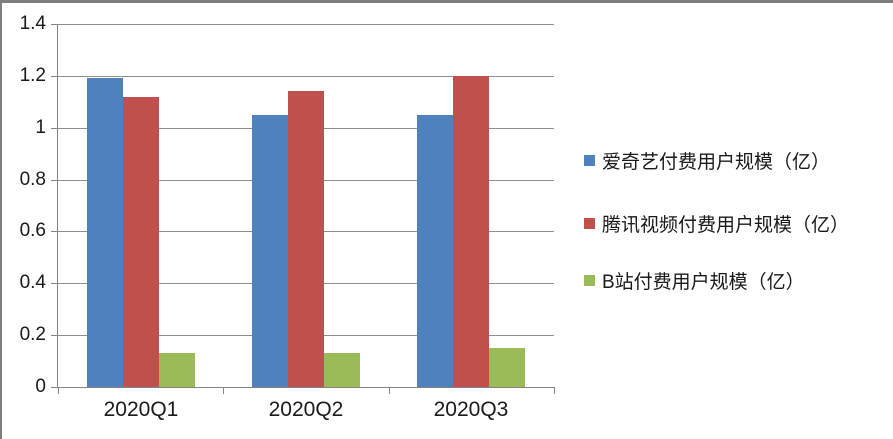  I want to click on legend-label: 腾讯视频付费用户规模（亿）, so click(726, 225).